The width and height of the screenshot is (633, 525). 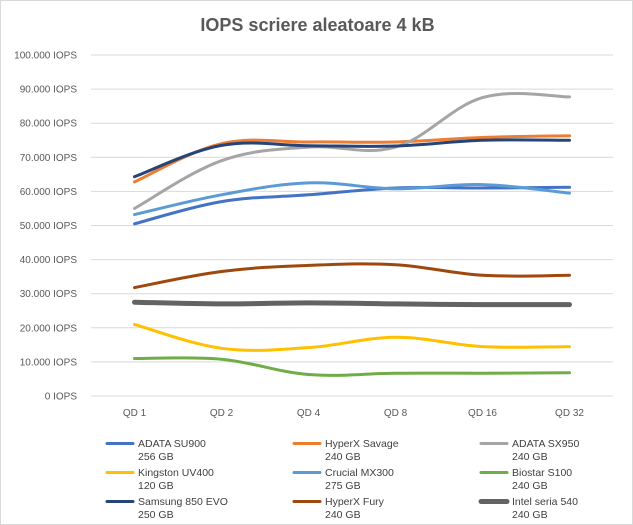 What do you see at coordinates (49, 90) in the screenshot?
I see `y-tick-label: 90.000 IOPS` at bounding box center [49, 90].